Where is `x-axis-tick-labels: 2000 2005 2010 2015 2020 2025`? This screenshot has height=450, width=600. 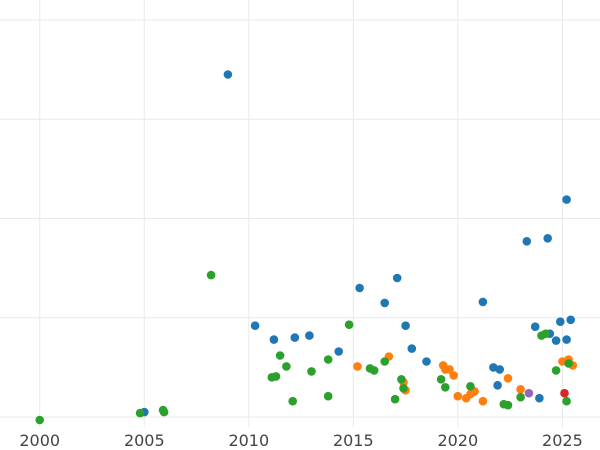
x-axis-tick-labels: 2000 2005 2010 2015 2020 2025 is located at coordinates (300, 440).